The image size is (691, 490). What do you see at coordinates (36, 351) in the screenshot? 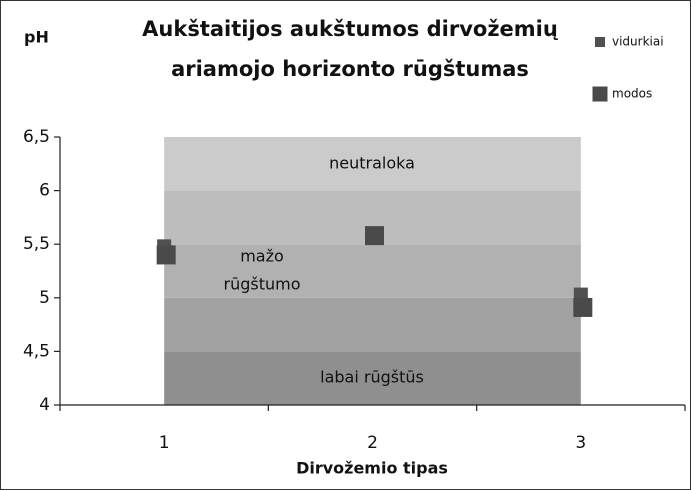
I see `y-tick-label: 4,5` at bounding box center [36, 351].